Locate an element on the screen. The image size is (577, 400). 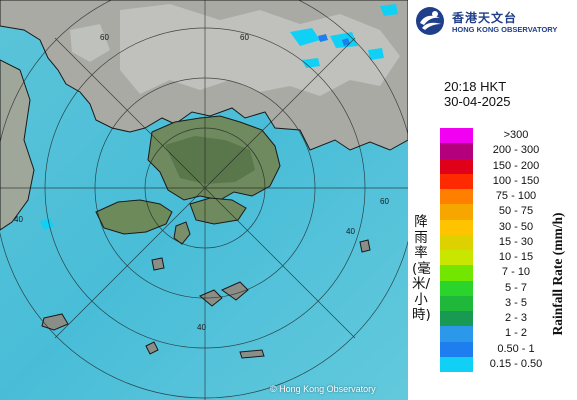
mainland-hills is located at coordinates (90, 43).